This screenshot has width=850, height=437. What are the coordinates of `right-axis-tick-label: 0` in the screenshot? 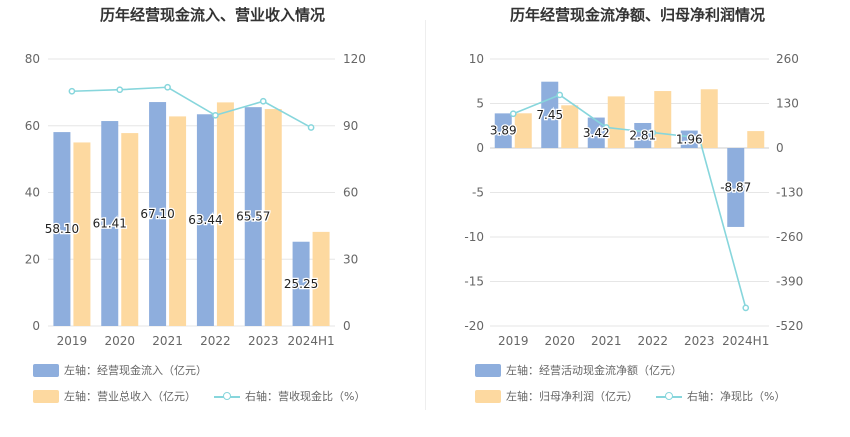 It's located at (780, 148).